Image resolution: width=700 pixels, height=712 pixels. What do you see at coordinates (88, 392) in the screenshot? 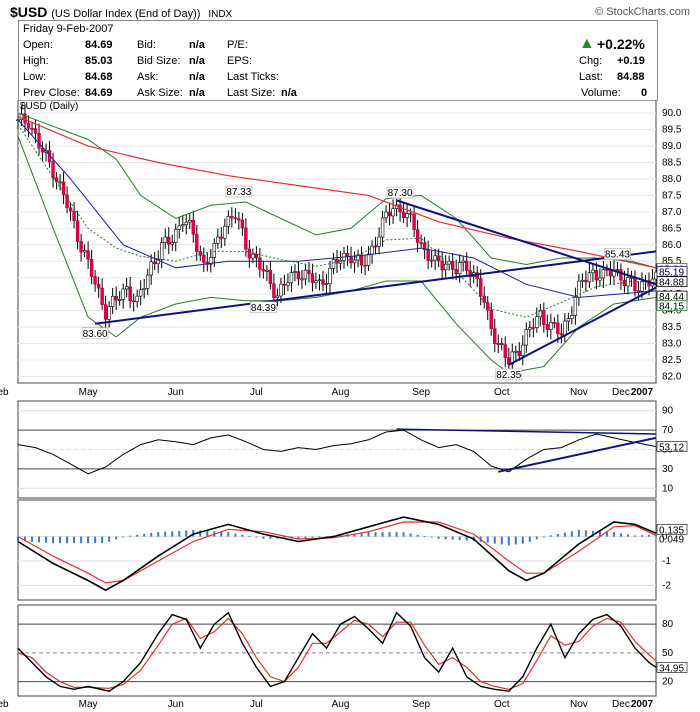
I see `x-axis-label: May` at bounding box center [88, 392].